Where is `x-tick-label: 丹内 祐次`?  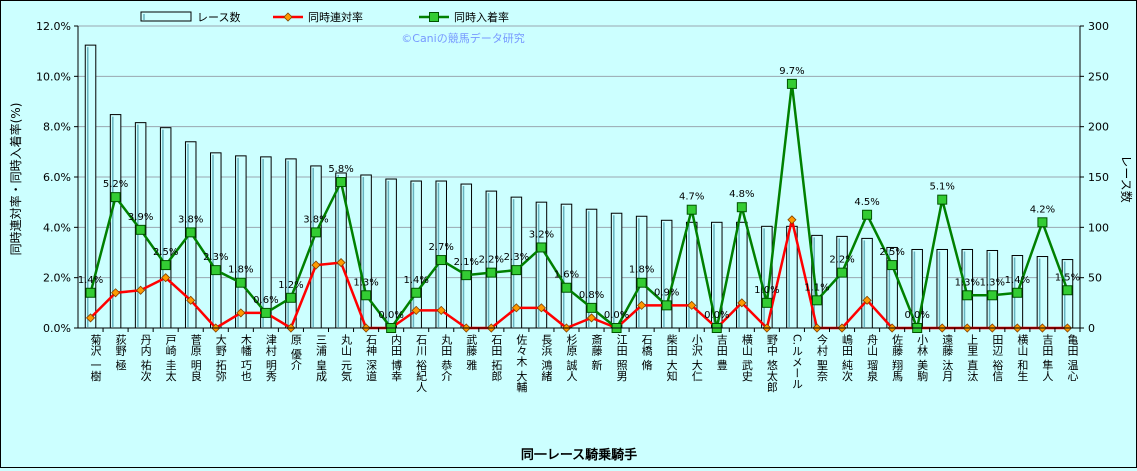 x-tick-label: 丹内 祐次 is located at coordinates (145, 358).